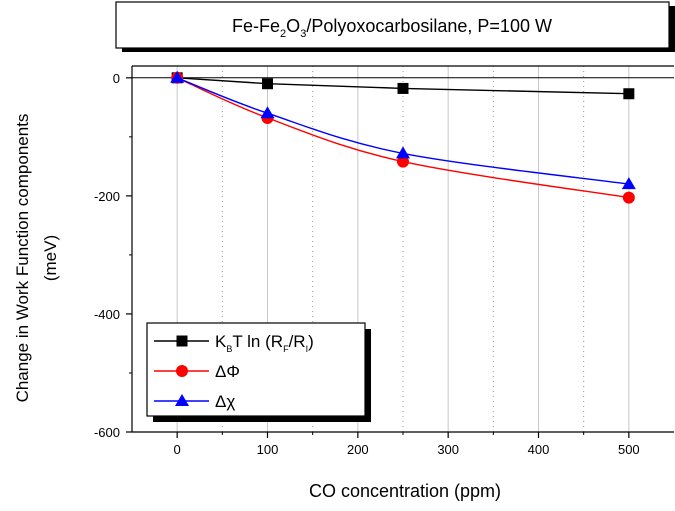  Describe the element at coordinates (107, 314) in the screenshot. I see `y-tick-label: -400` at that location.